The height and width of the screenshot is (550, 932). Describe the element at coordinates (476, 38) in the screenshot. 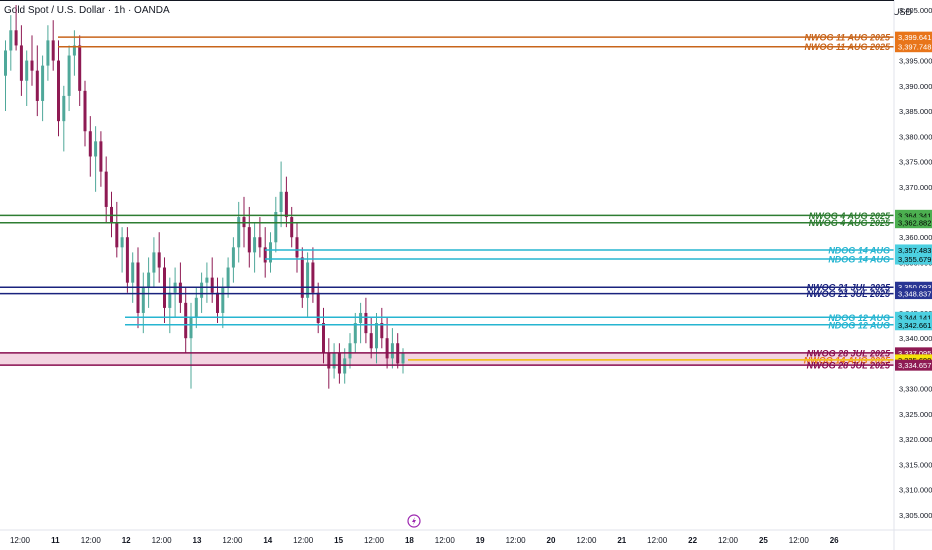

I see `level-0: NWOG 11 AUG 2025` at that location.